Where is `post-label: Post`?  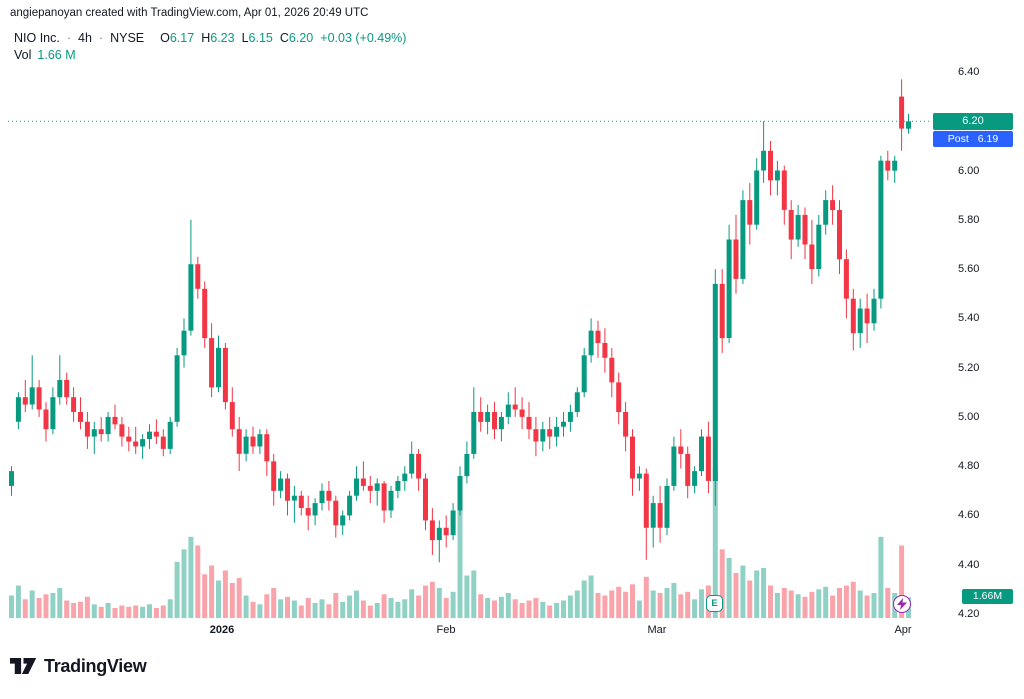 post-label: Post is located at coordinates (958, 138).